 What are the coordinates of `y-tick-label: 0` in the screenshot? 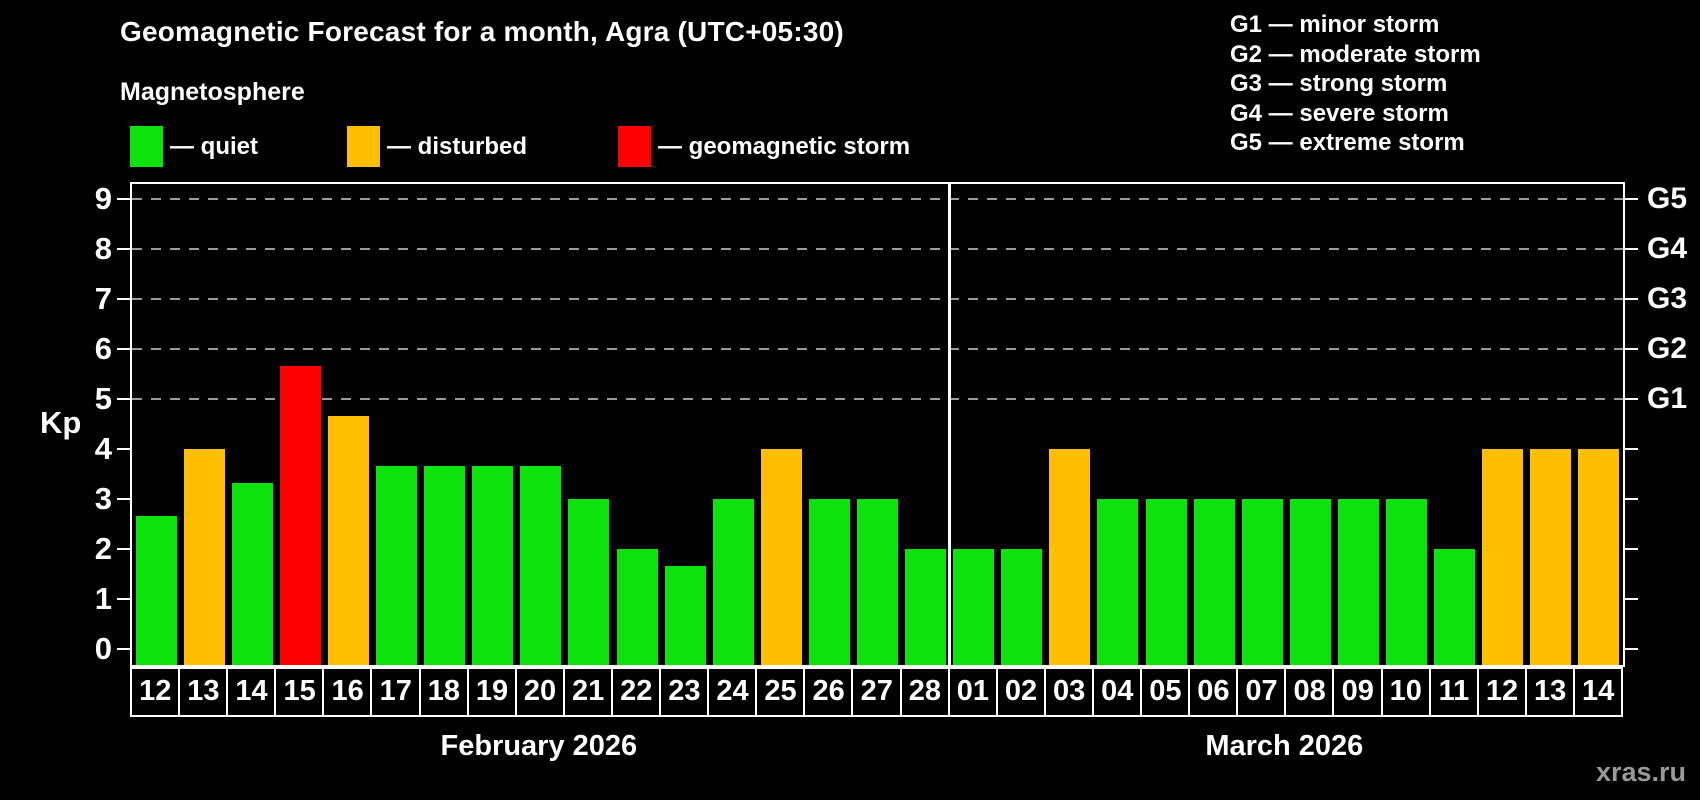 It's located at (103, 648).